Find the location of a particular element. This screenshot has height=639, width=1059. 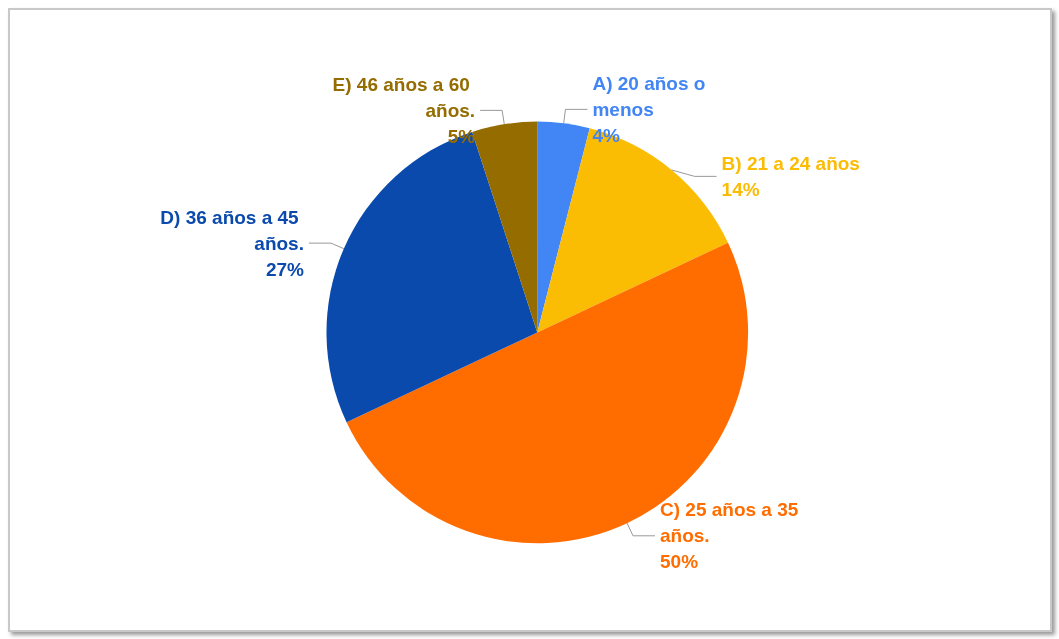

data-label: 14% is located at coordinates (740, 189).